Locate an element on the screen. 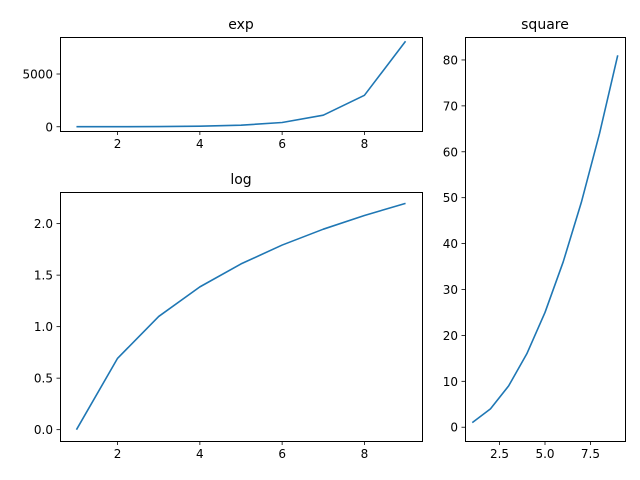  exp-xtick-label: 2 is located at coordinates (118, 144).